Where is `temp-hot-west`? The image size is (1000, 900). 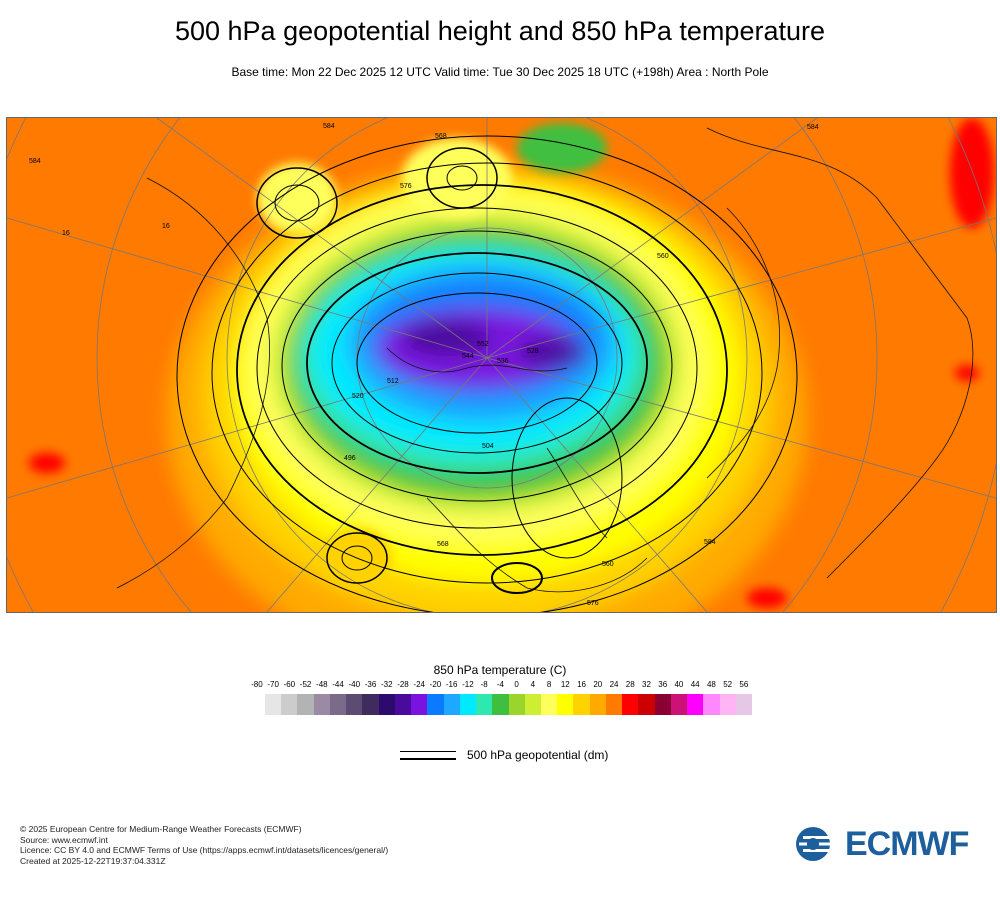 temp-hot-west is located at coordinates (47, 463).